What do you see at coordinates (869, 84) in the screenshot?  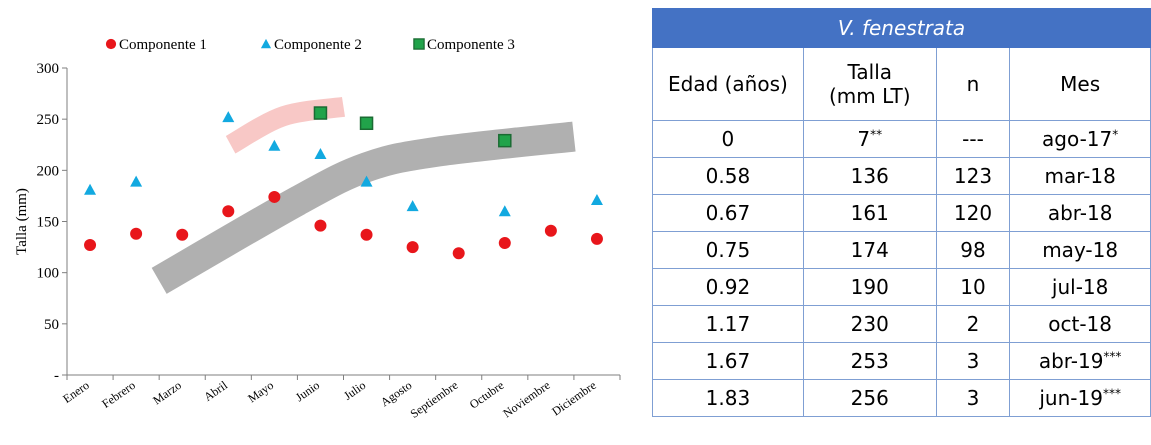 I see `header-talla: Talla (mm LT)` at bounding box center [869, 84].